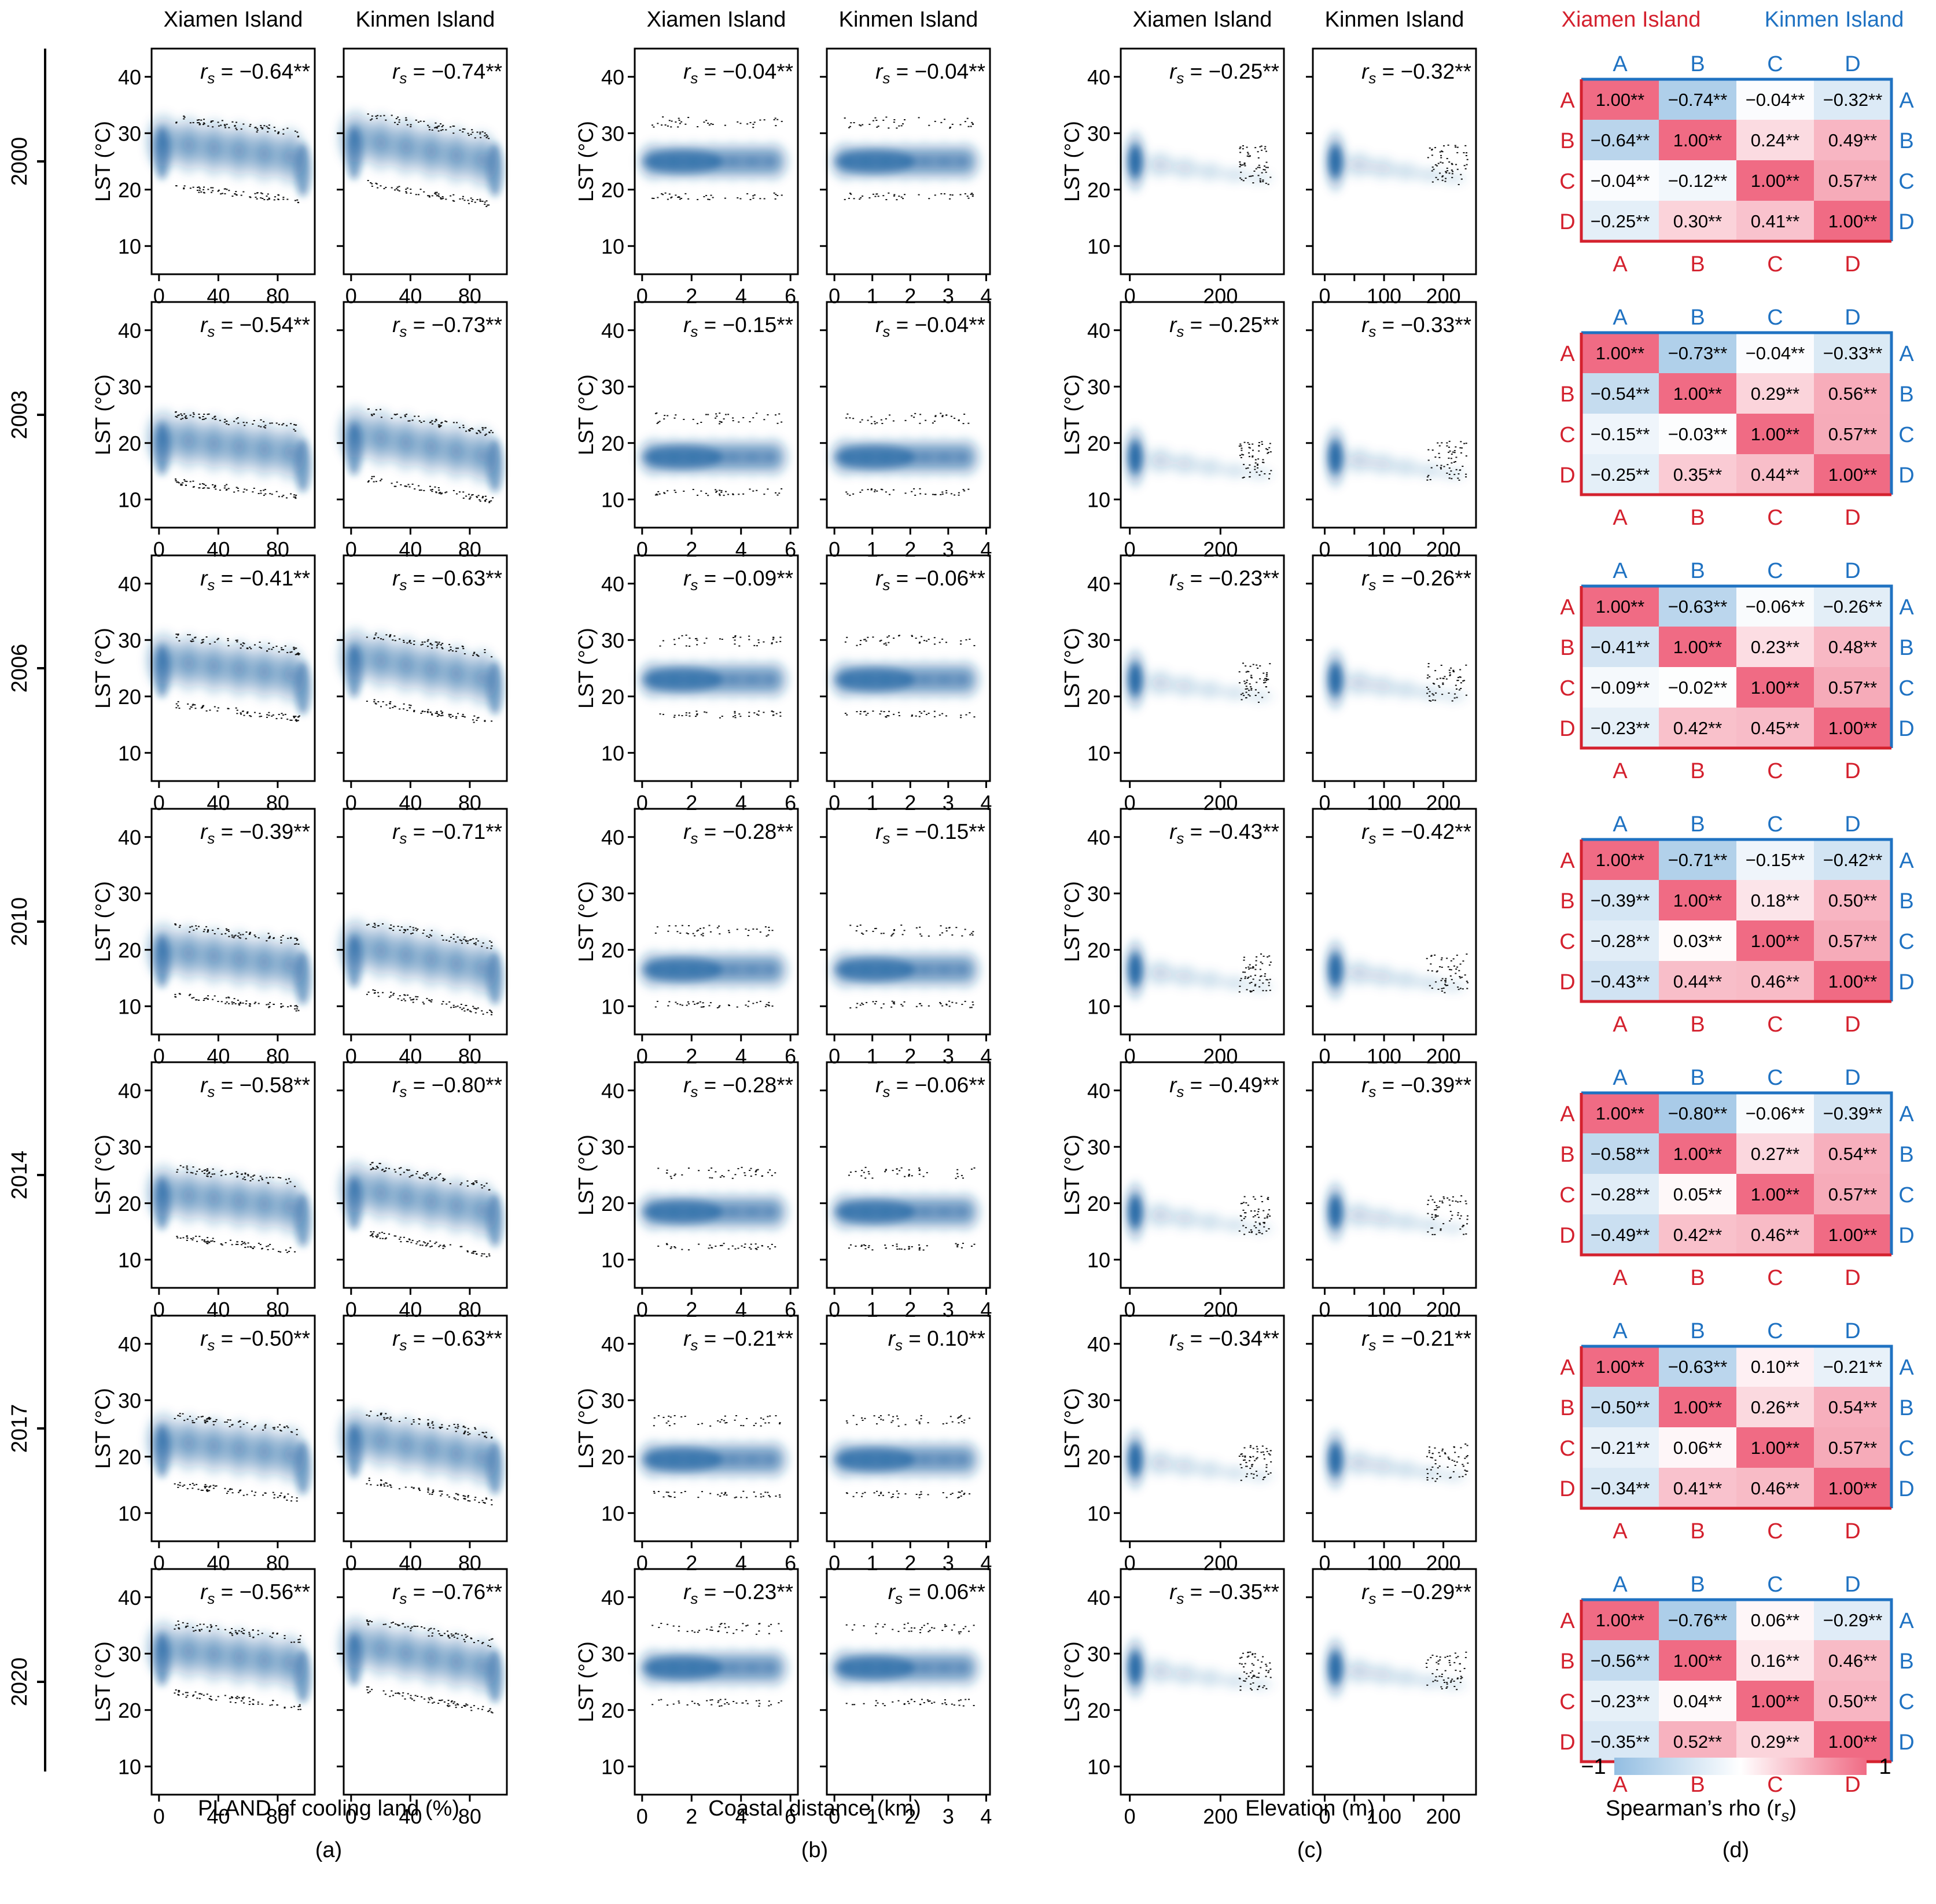 The height and width of the screenshot is (1904, 1936). I want to click on x-tick-label: 6, so click(790, 1309).